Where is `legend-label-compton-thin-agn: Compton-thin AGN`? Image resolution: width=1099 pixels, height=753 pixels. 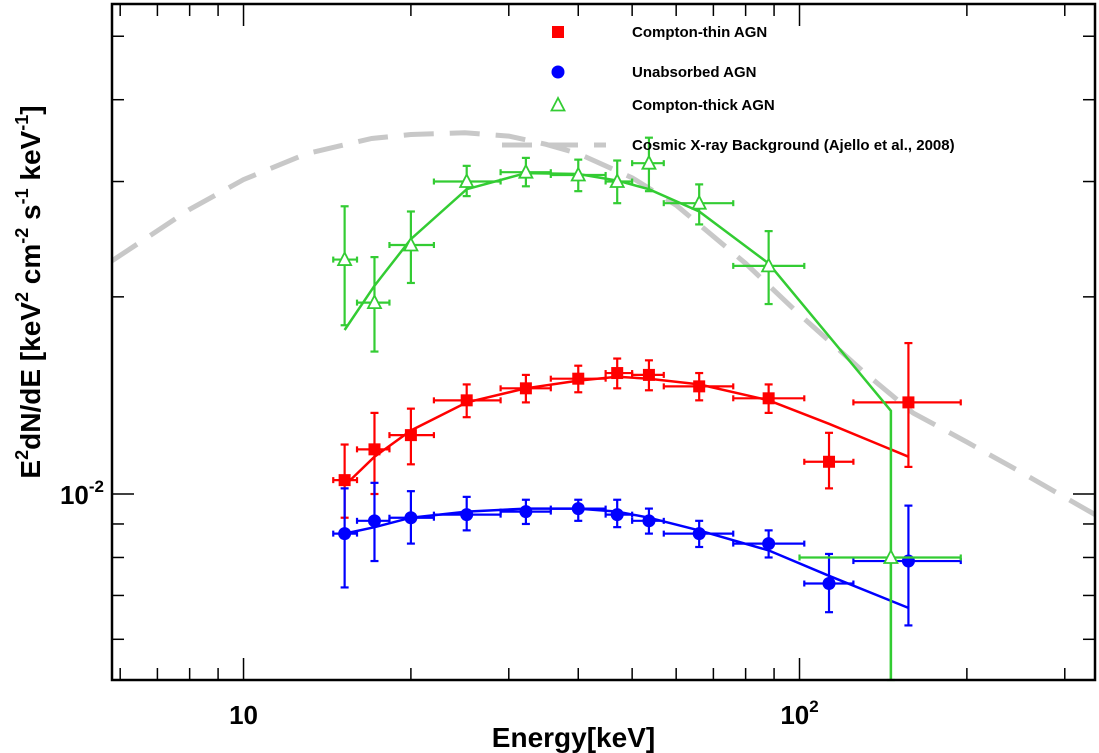
legend-label-compton-thin-agn: Compton-thin AGN is located at coordinates (699, 32).